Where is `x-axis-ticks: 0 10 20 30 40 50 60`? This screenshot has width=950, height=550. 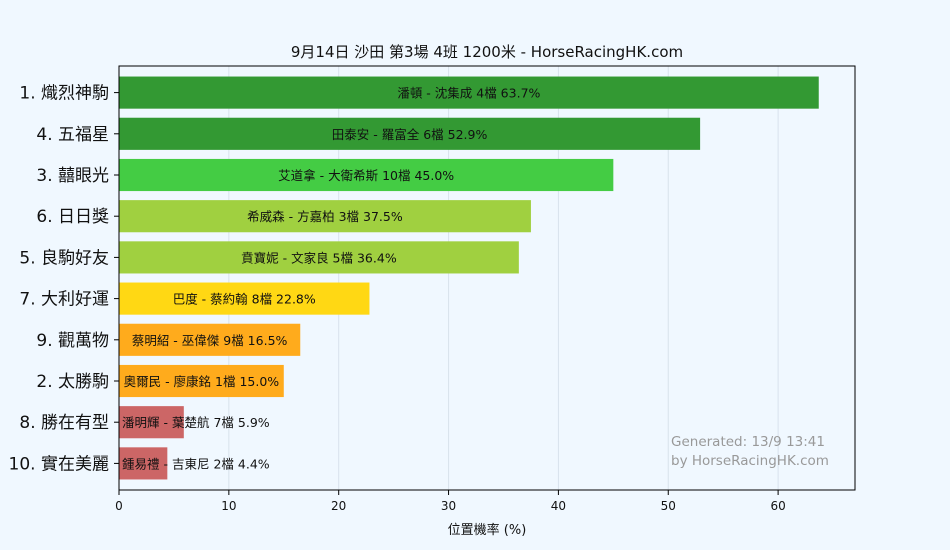
x-axis-ticks: 0 10 20 30 40 50 60 is located at coordinates (450, 501).